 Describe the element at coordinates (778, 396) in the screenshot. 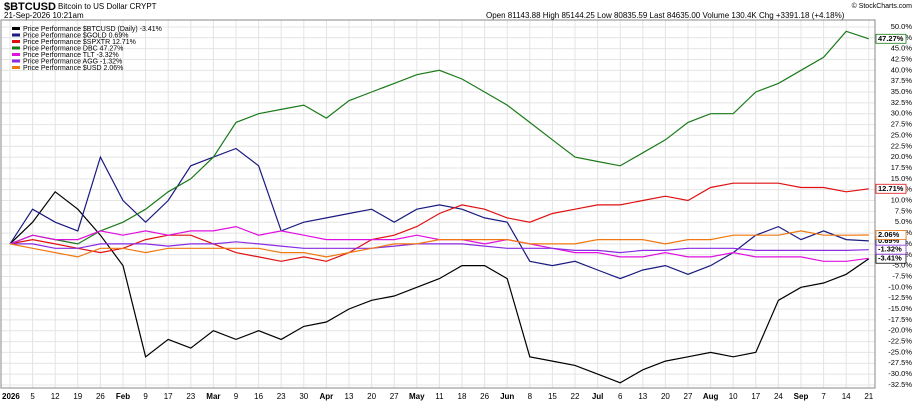

I see `x-tick-label: 24` at that location.